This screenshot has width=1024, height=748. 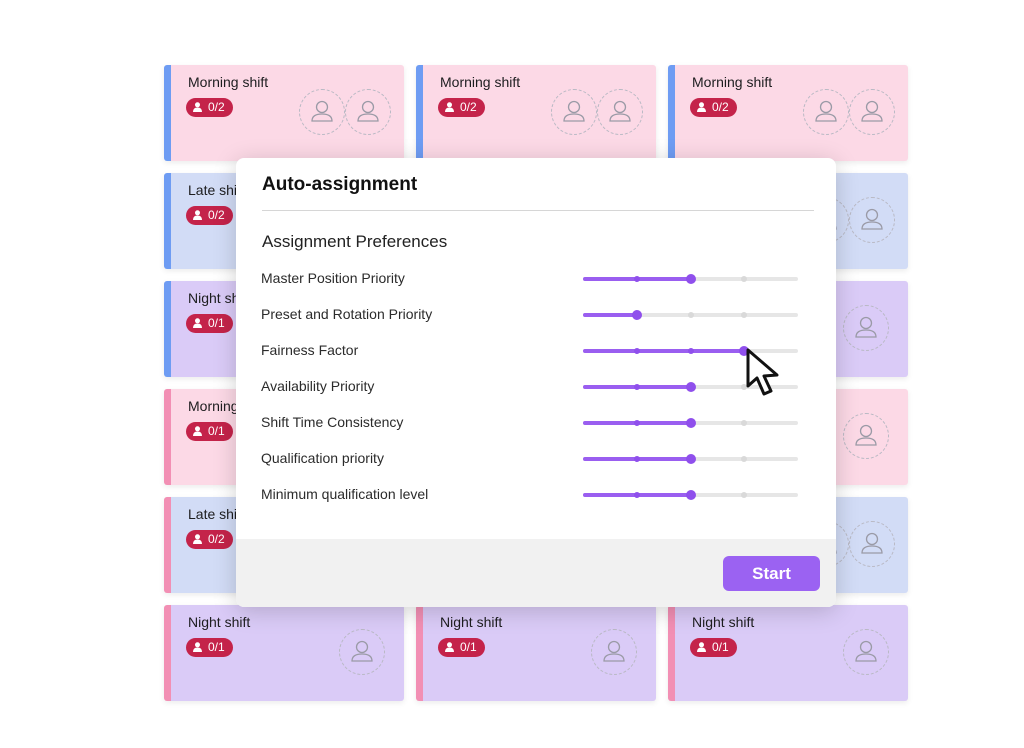 What do you see at coordinates (340, 184) in the screenshot?
I see `dialog-title: Auto-assignment` at bounding box center [340, 184].